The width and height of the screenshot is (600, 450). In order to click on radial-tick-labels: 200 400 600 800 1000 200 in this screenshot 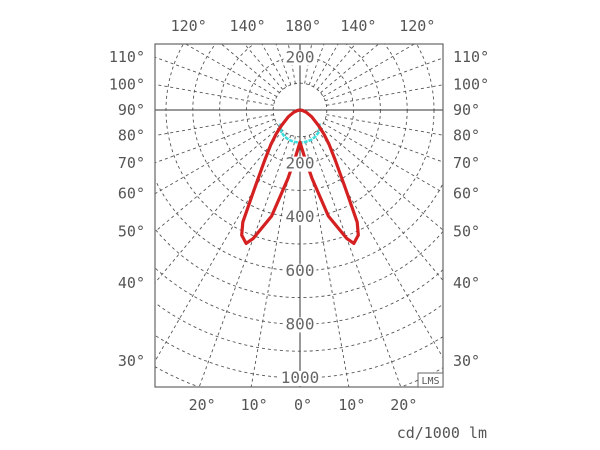, I will do `click(300, 217)`.